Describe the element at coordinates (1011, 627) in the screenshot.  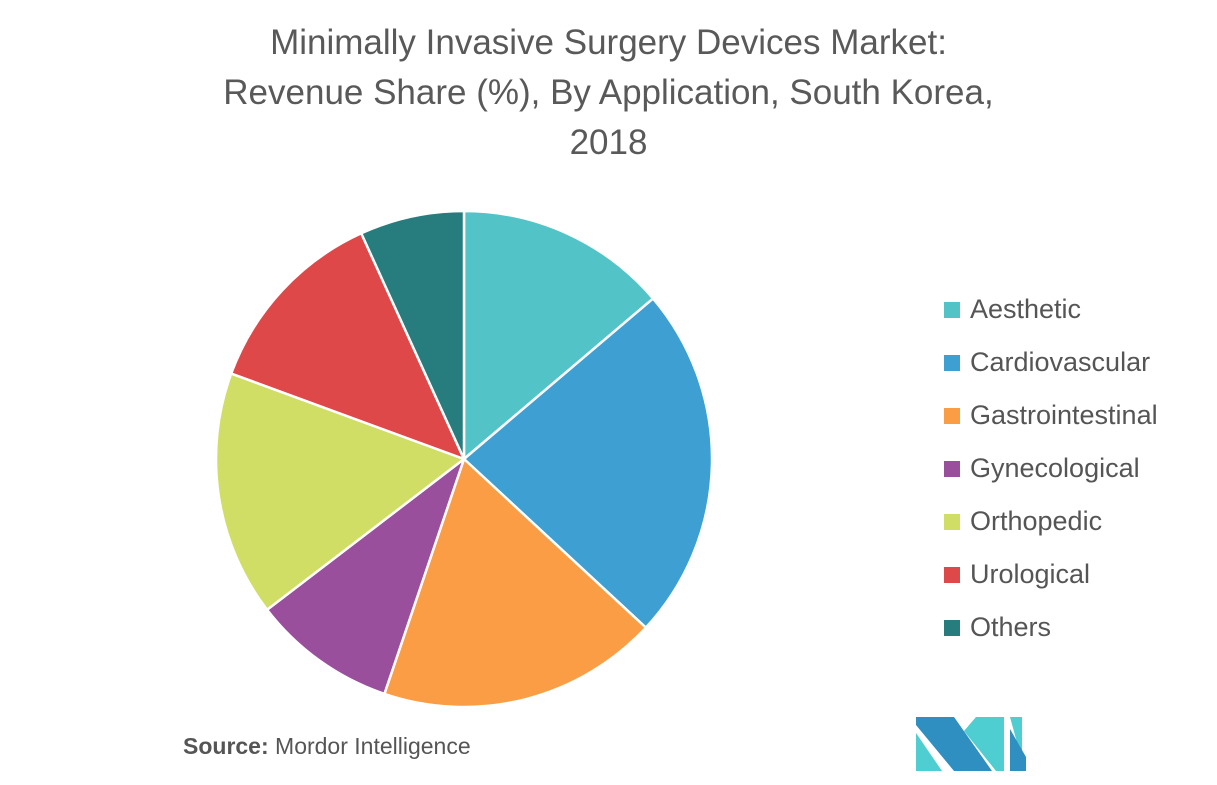
I see `legend-label: Others` at that location.